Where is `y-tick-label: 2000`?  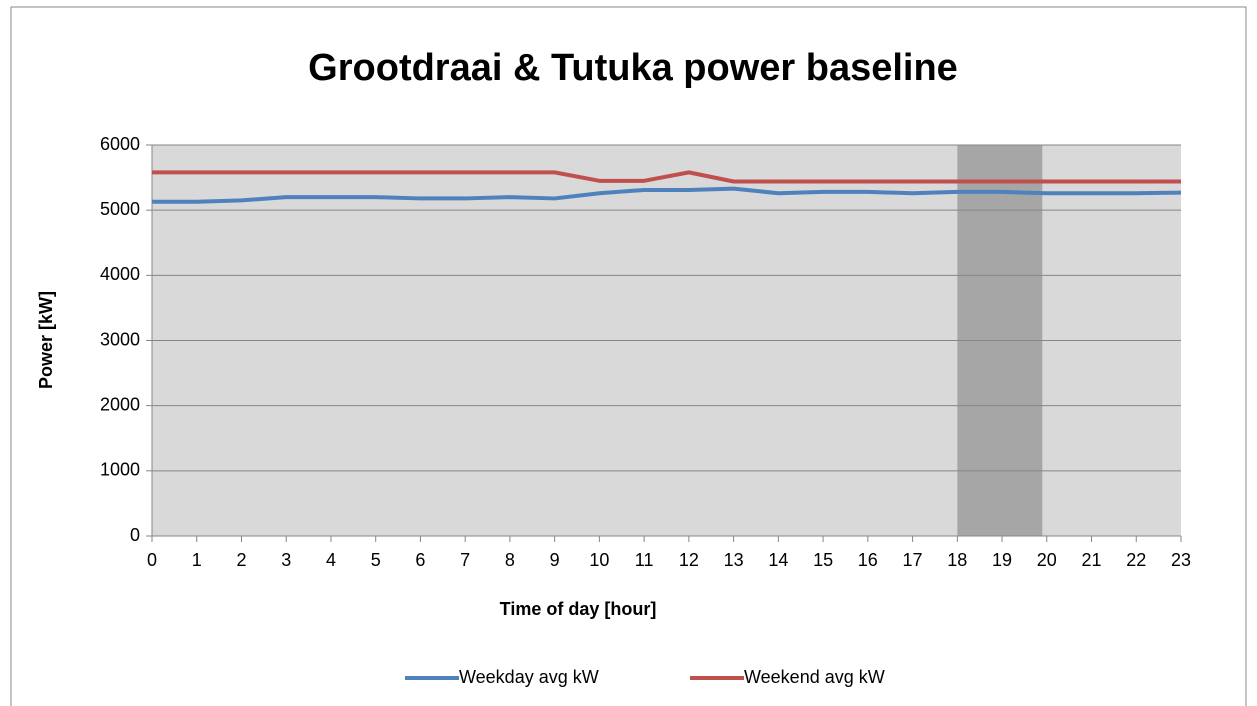 y-tick-label: 2000 is located at coordinates (120, 404).